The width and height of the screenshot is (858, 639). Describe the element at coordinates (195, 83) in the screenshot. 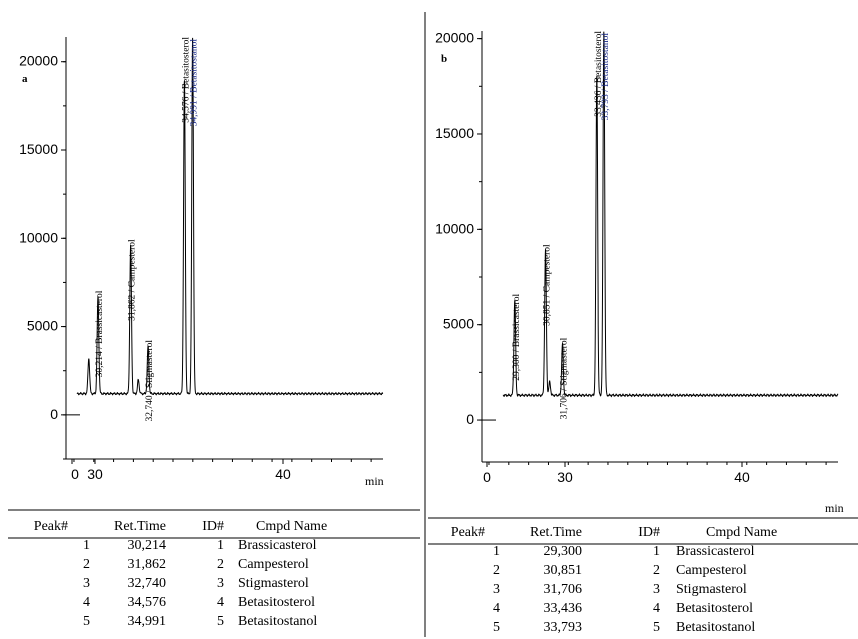

I see `peak-label: 34,991 / Betasitostanol` at that location.